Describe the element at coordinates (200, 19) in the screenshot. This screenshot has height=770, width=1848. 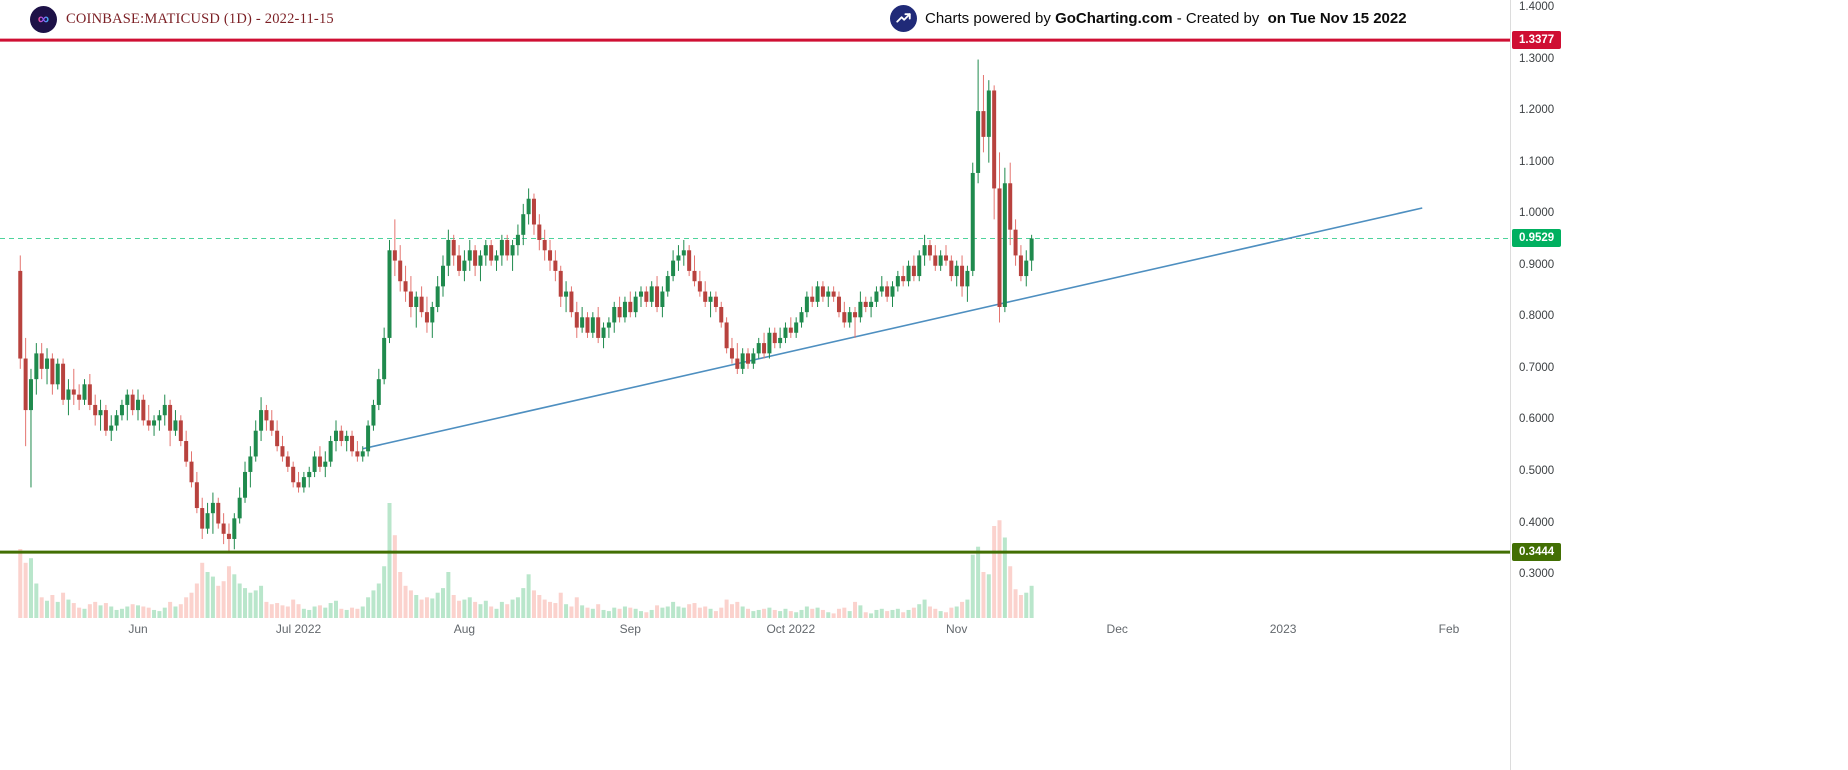
I see `symbol-title: COINBASE:MATICUSD (1D) - 2022-11-15` at that location.